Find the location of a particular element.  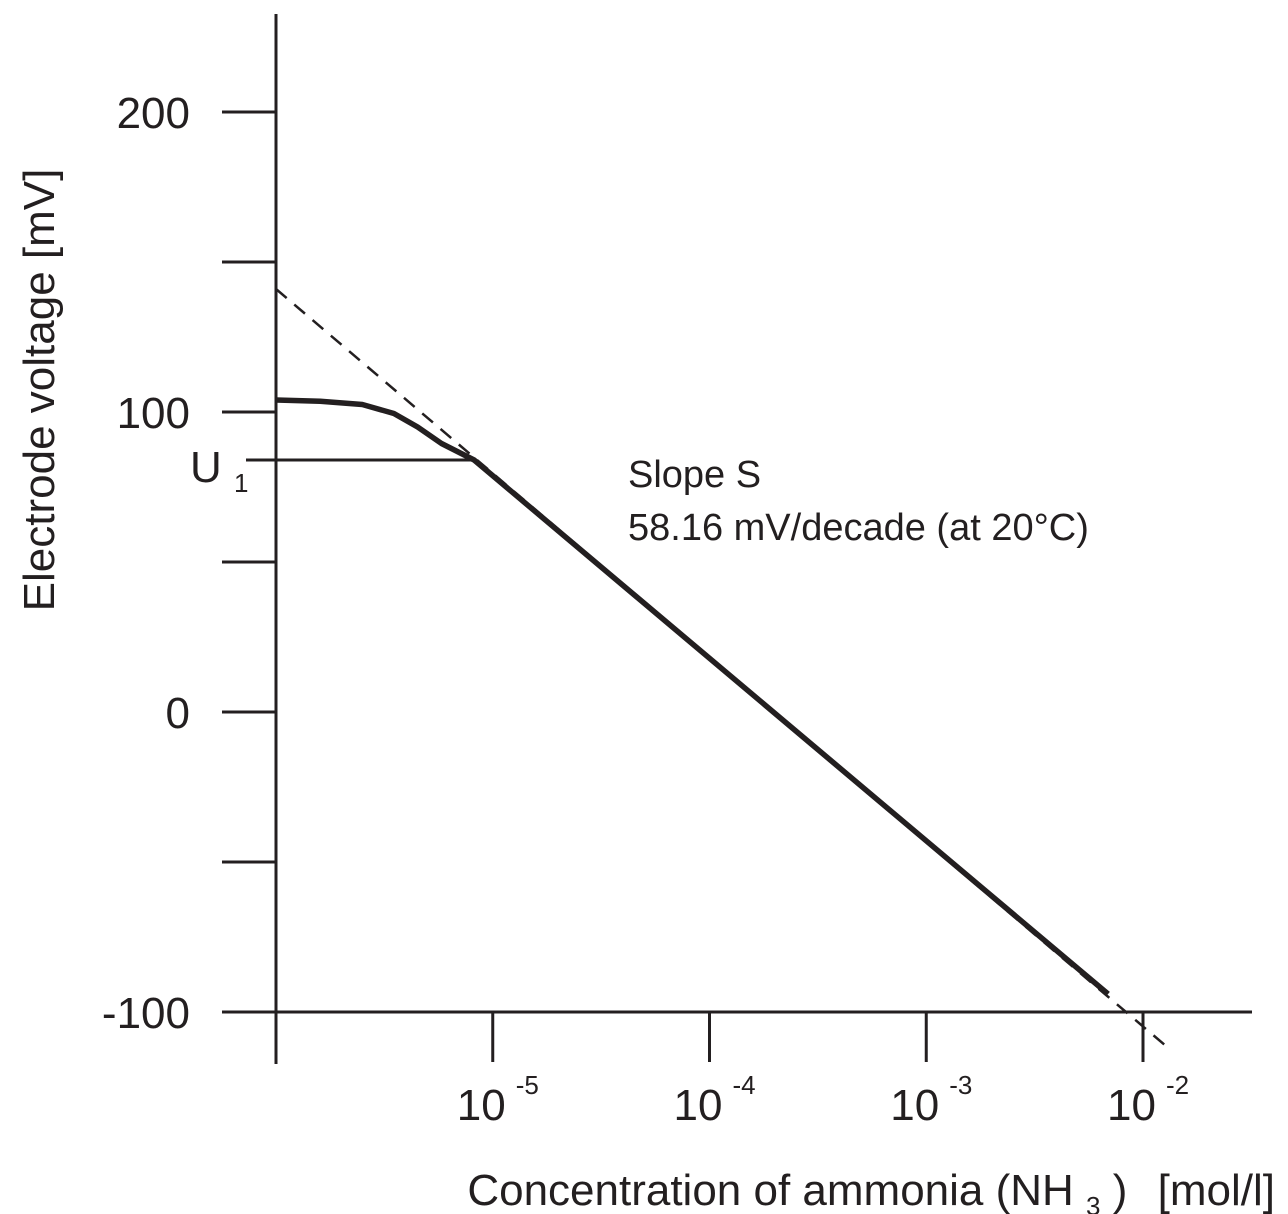

x-tick-label: 10 -3 is located at coordinates (931, 1100).